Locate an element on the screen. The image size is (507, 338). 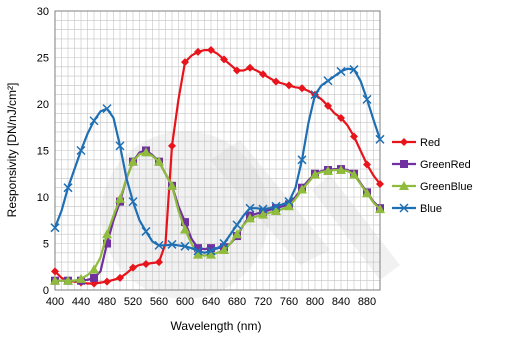
legend-item-greenred: GreenRed is located at coordinates (431, 165).